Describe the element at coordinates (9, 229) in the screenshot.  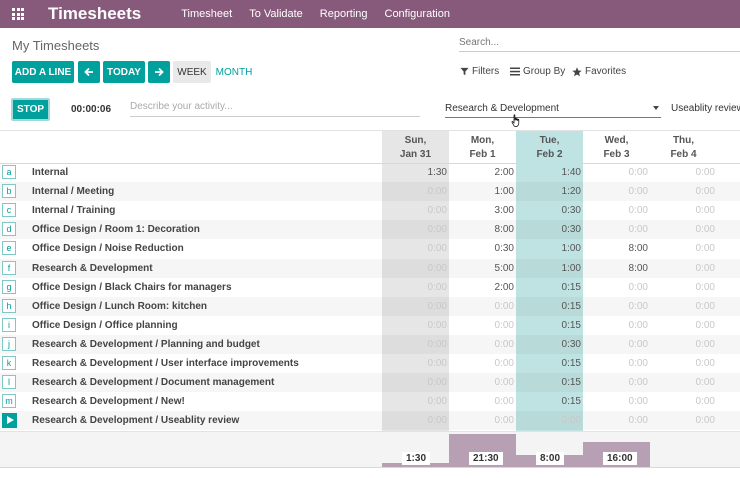
I see `row-shortcut-key: d` at that location.